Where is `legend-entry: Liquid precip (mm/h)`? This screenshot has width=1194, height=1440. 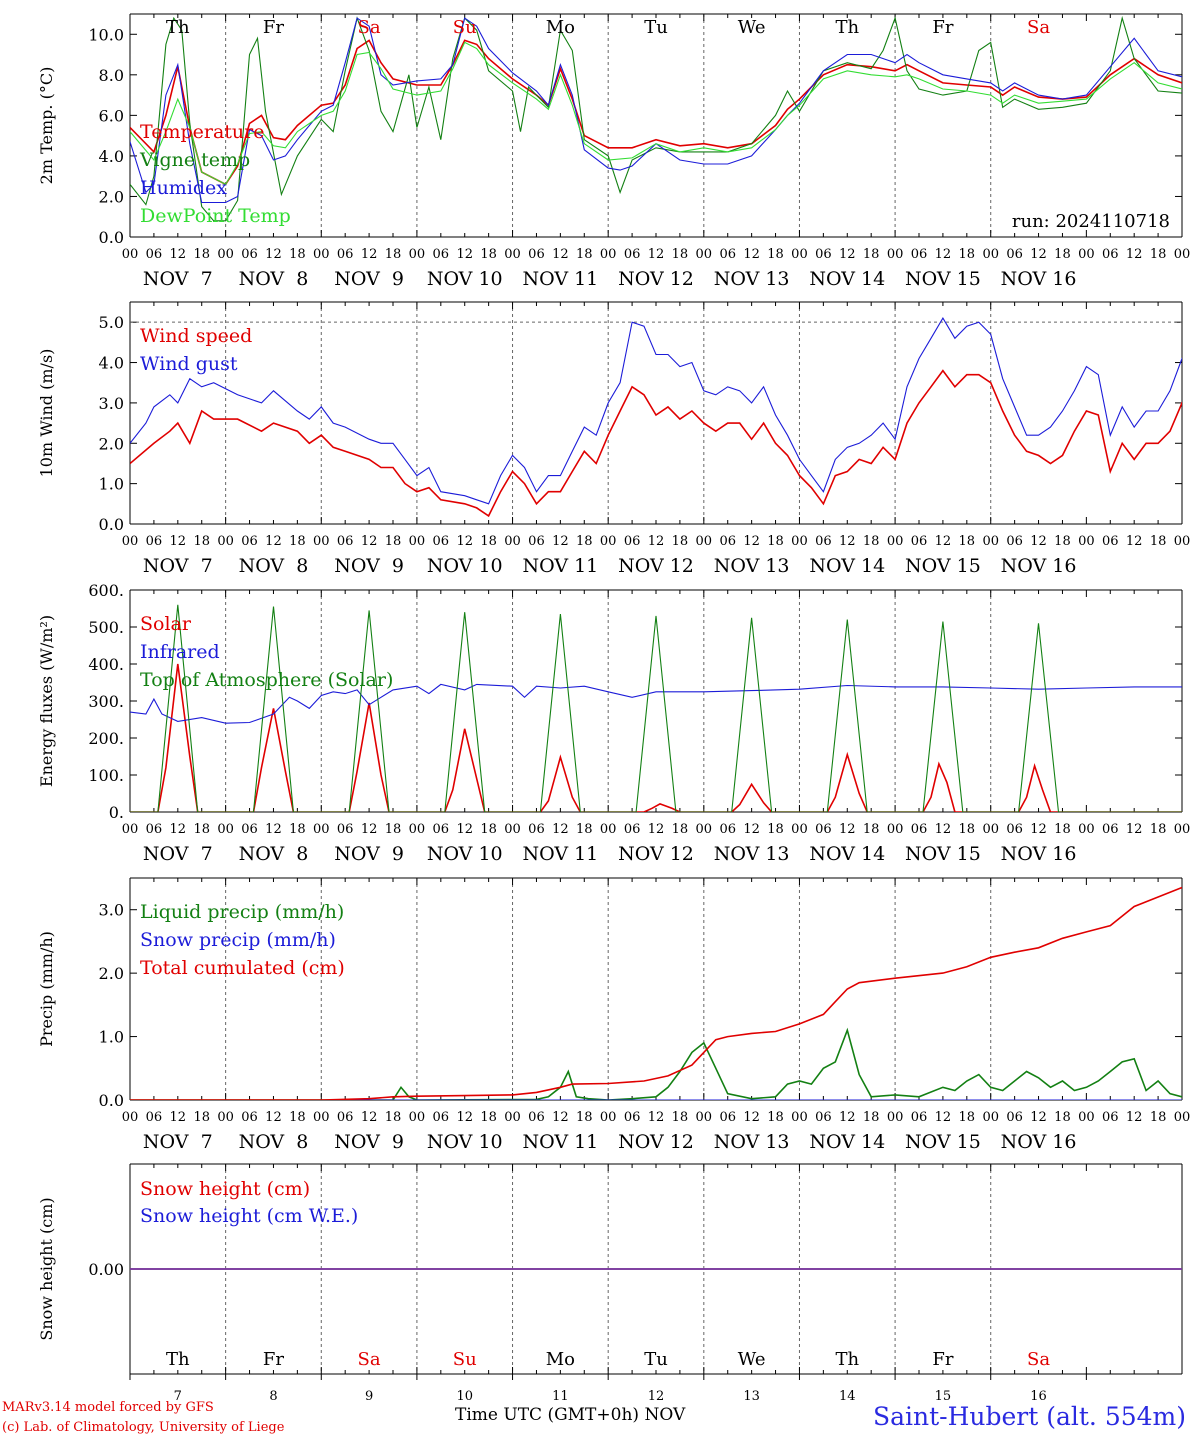
legend-entry: Liquid precip (mm/h) is located at coordinates (242, 912).